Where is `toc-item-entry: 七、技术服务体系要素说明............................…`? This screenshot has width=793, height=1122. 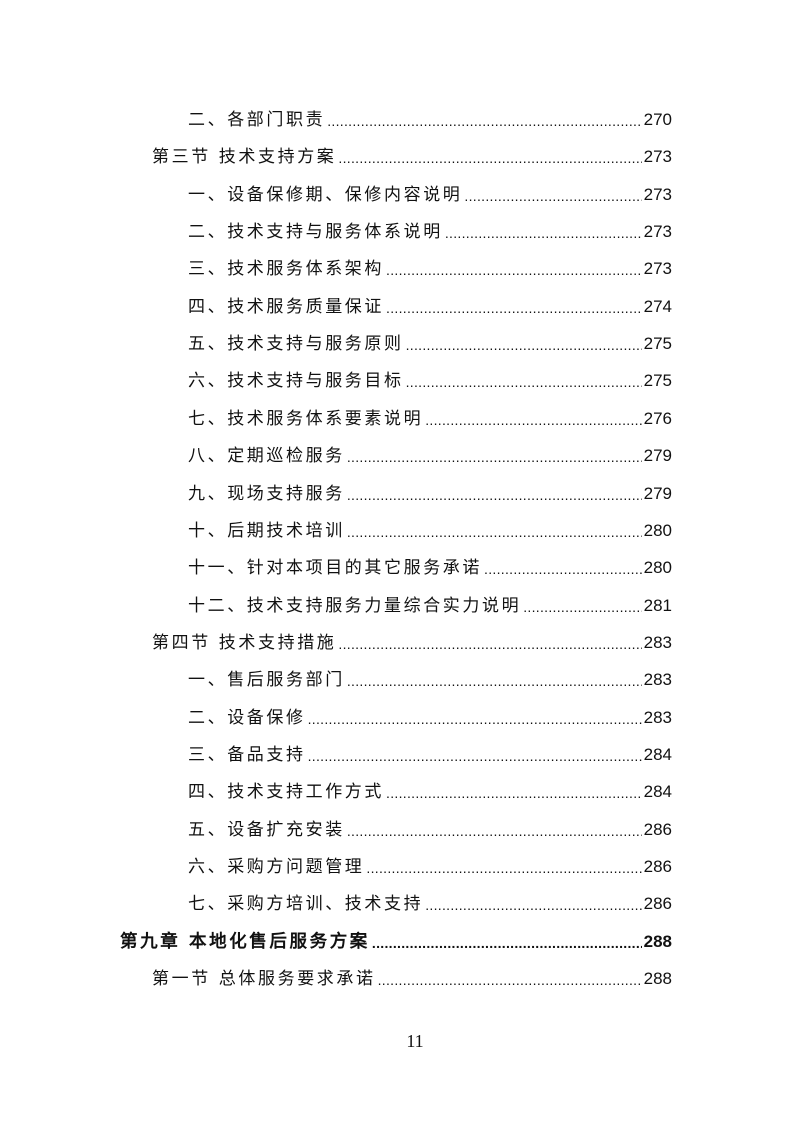 toc-item-entry: 七、技术服务体系要素说明............................… is located at coordinates (430, 419).